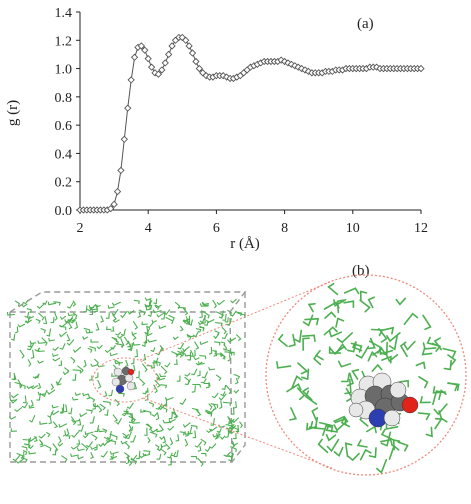  I want to click on panel-label-b: (b), so click(361, 271).